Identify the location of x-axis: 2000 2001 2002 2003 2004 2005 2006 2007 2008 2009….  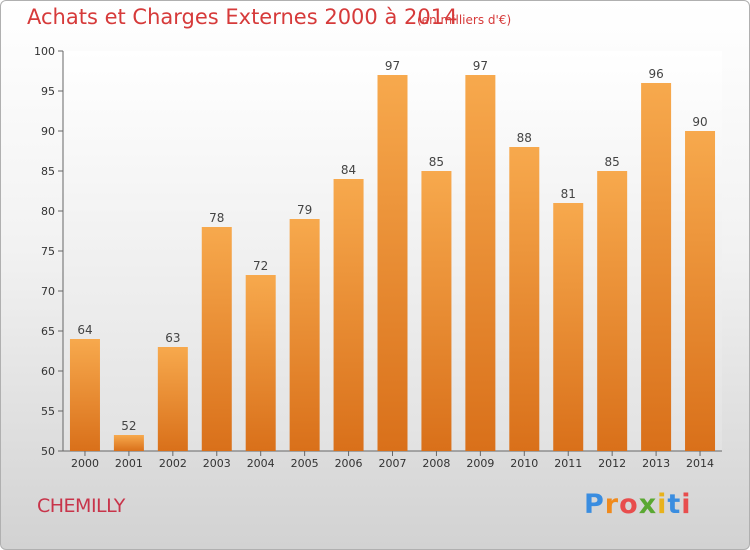
(392, 460).